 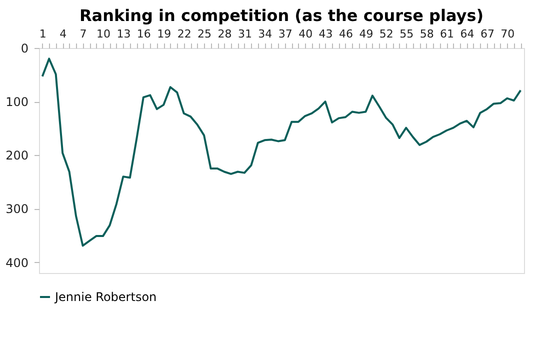 I want to click on y-tick-label: 200, so click(x=17, y=155).